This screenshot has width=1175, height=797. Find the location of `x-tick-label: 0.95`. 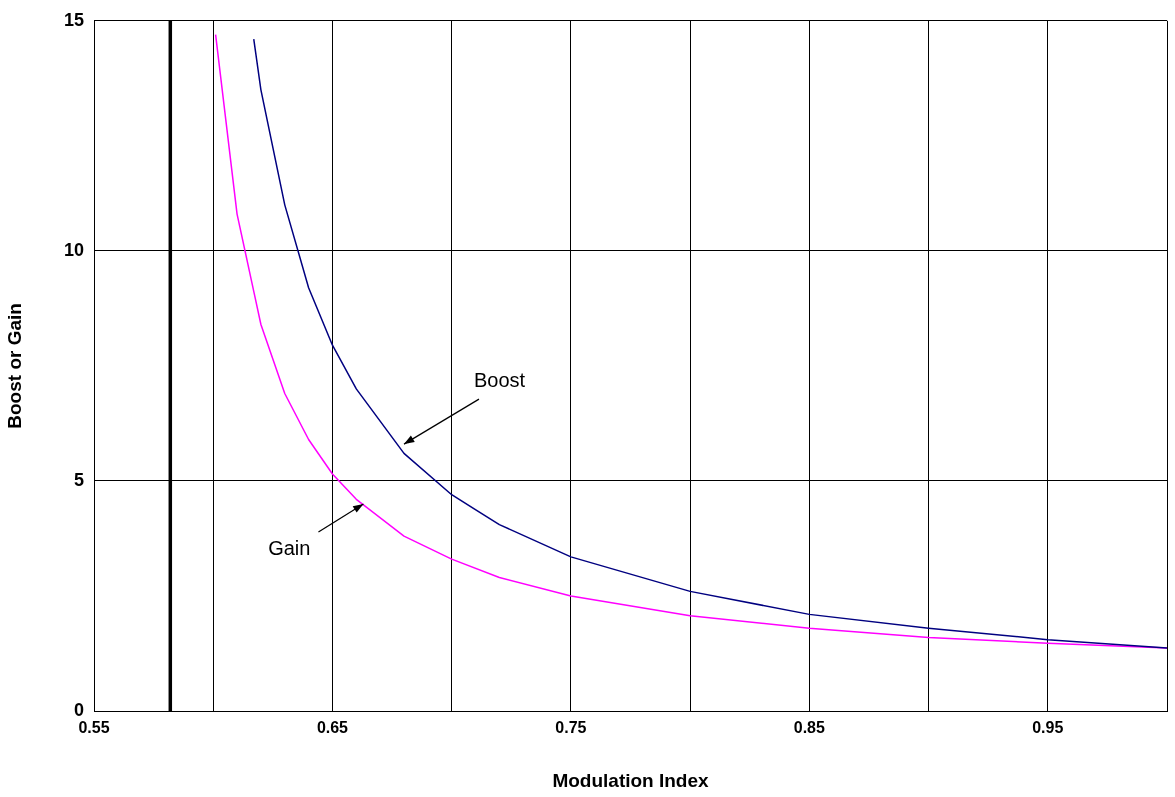

x-tick-label: 0.95 is located at coordinates (1048, 728).